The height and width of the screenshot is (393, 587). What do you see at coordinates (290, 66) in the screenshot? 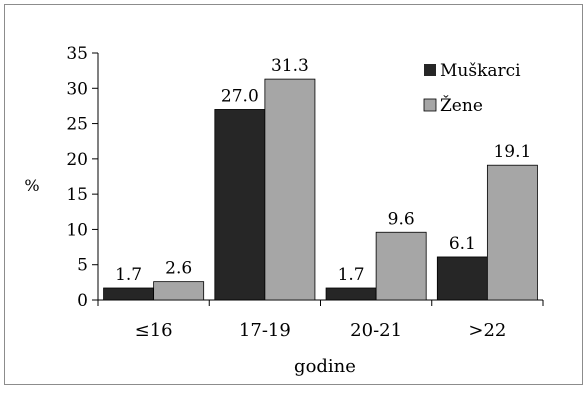
I see `data-label: 31.3` at bounding box center [290, 66].